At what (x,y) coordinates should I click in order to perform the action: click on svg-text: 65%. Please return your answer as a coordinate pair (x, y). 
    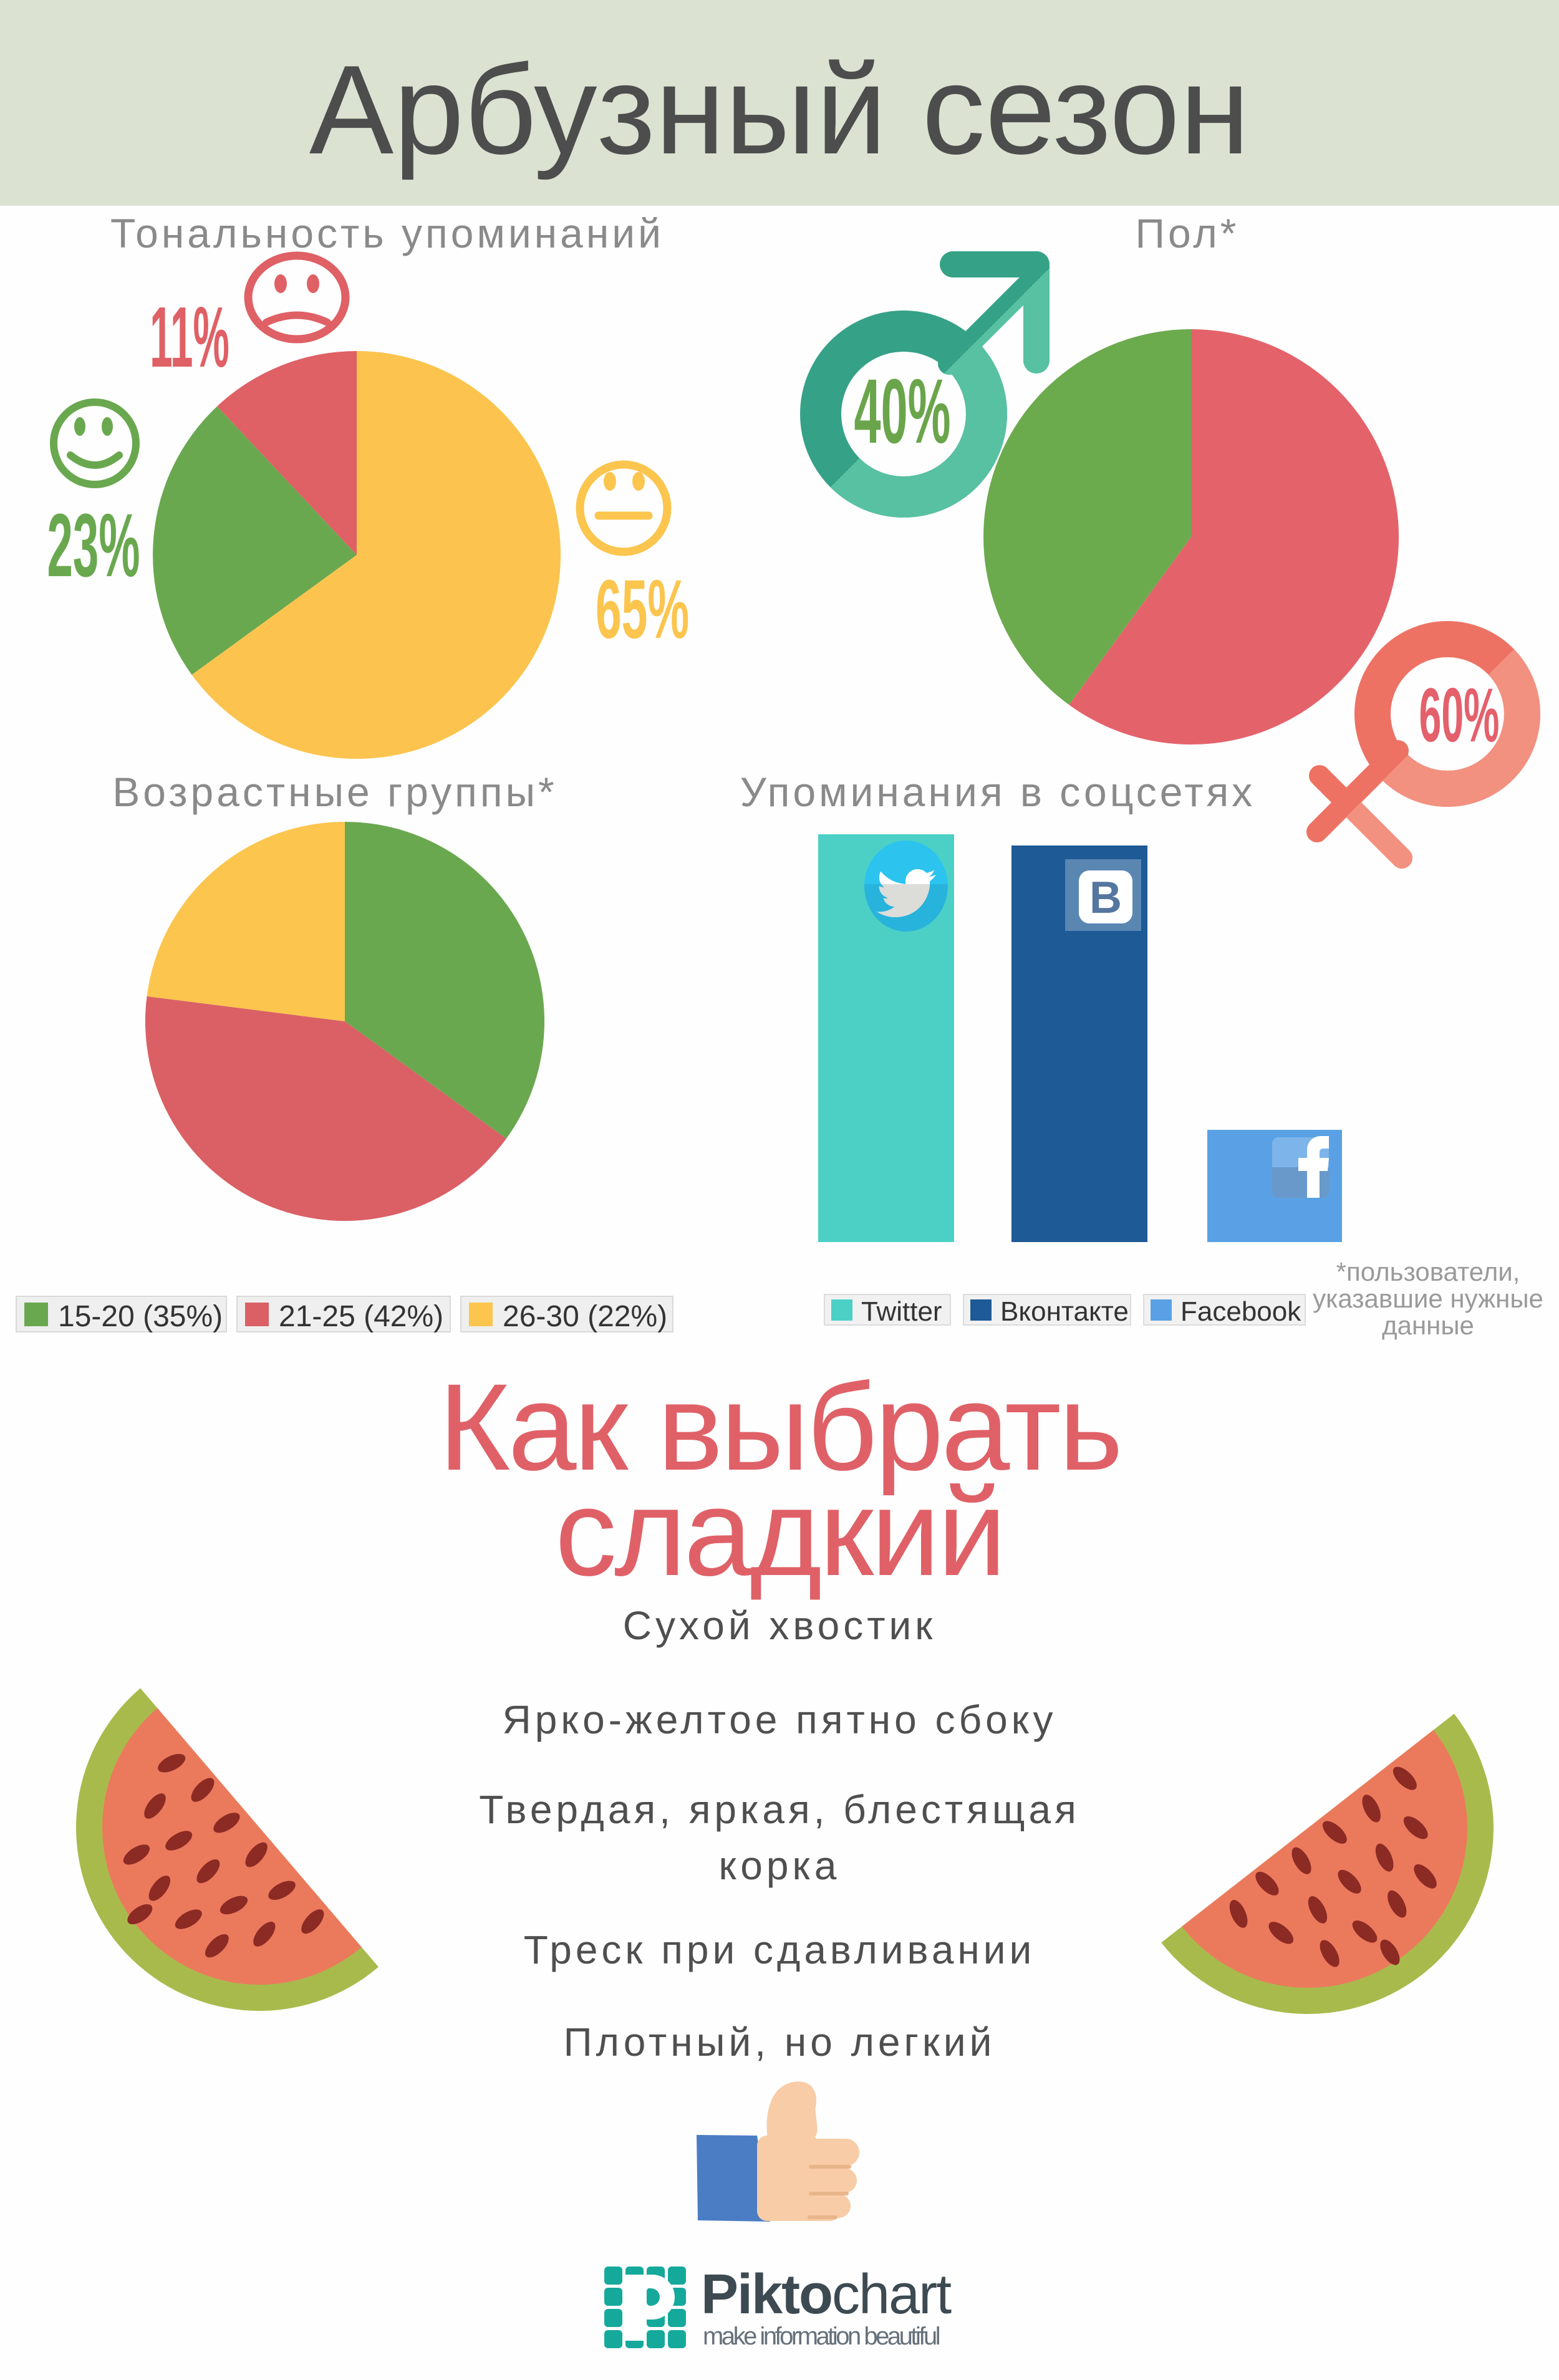
    Looking at the image, I should click on (643, 609).